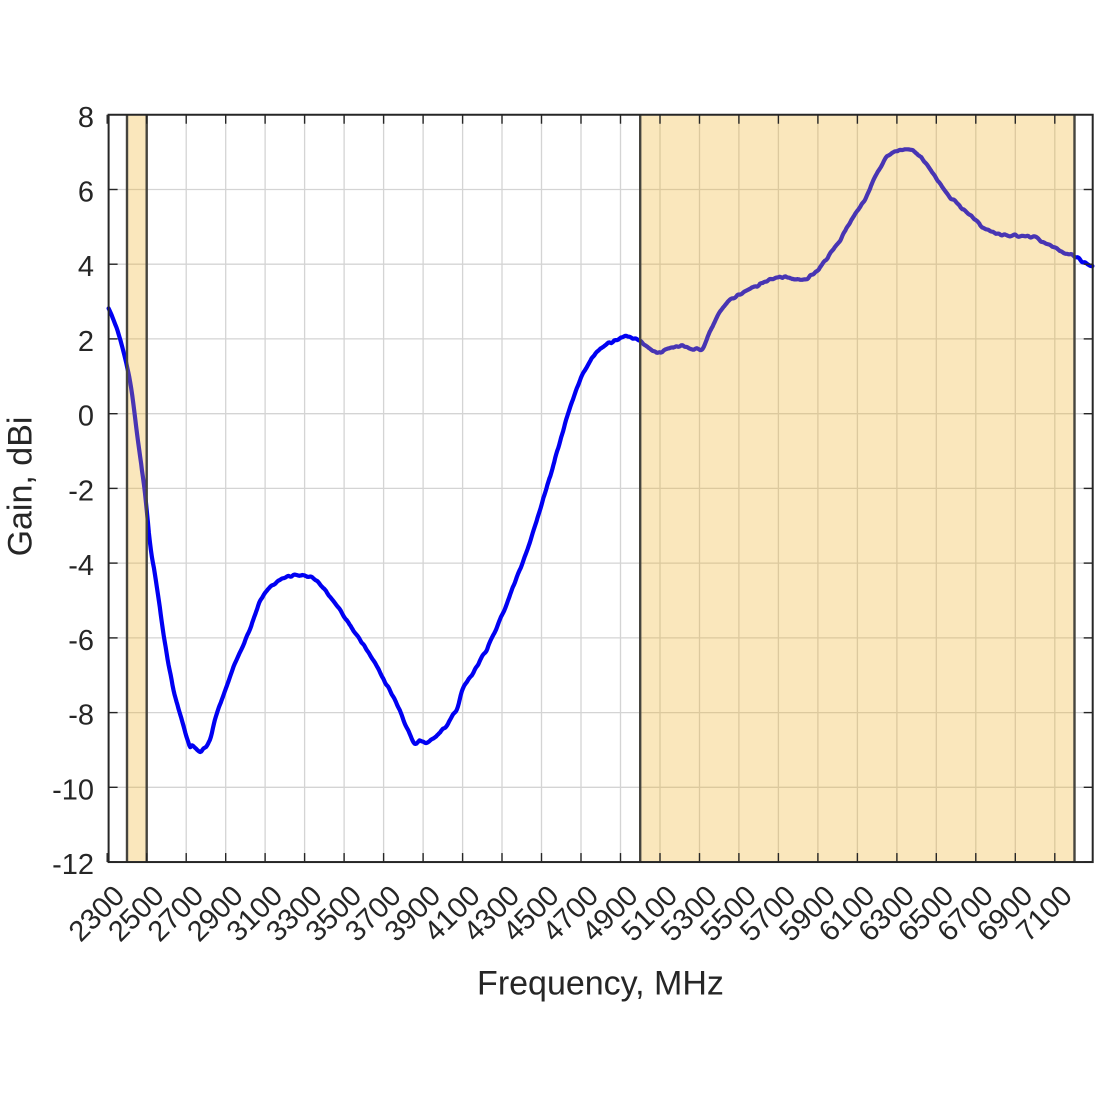 This screenshot has width=1100, height=1100. I want to click on svg-text: 0, so click(86, 417).